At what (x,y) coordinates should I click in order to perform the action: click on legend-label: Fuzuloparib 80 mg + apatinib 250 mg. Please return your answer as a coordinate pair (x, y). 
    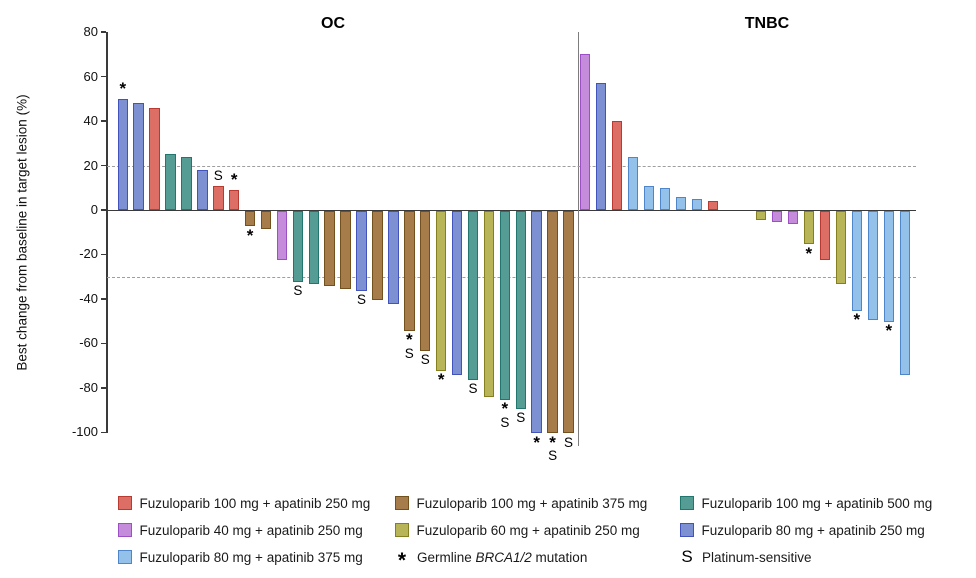
    Looking at the image, I should click on (813, 530).